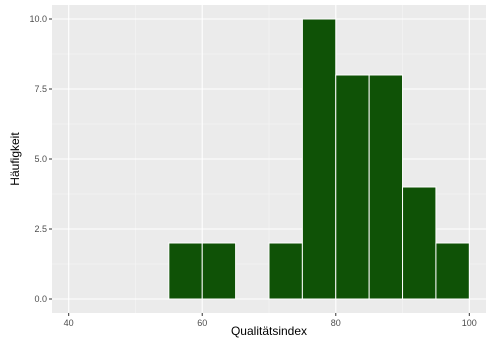 This screenshot has width=491, height=341. Describe the element at coordinates (69, 323) in the screenshot. I see `x-tick-label: 40` at that location.